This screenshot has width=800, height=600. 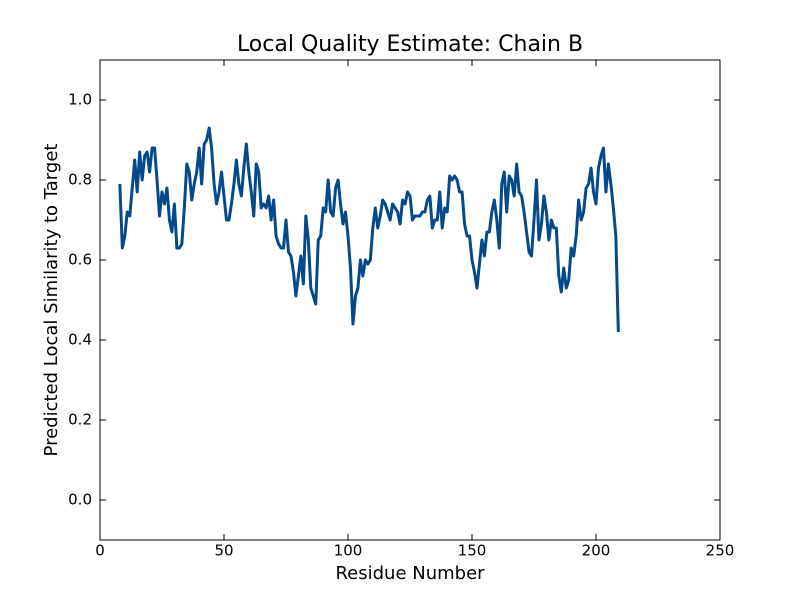 What do you see at coordinates (472, 551) in the screenshot?
I see `x-tick-label: 150` at bounding box center [472, 551].